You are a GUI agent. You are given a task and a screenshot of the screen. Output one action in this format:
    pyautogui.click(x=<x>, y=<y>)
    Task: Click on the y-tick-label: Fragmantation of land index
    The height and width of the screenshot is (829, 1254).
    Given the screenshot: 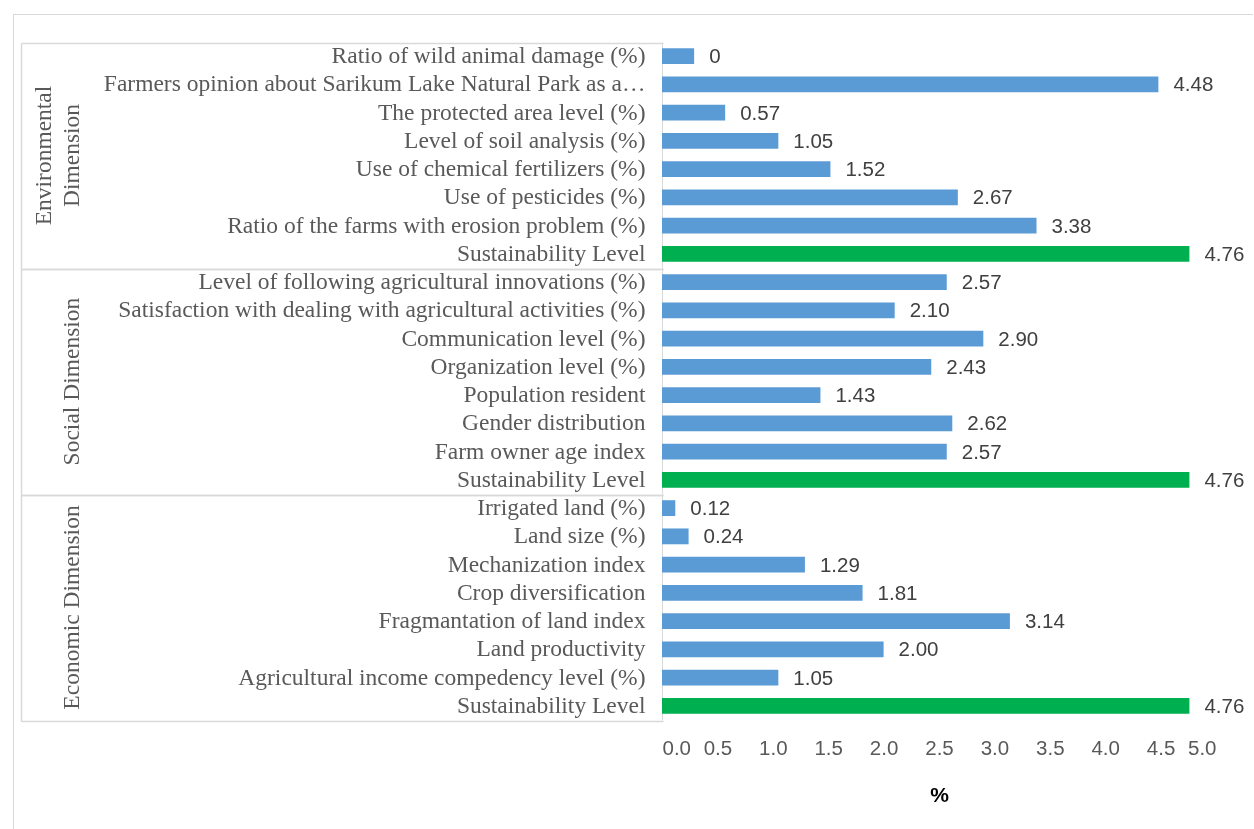 What is the action you would take?
    pyautogui.click(x=512, y=620)
    